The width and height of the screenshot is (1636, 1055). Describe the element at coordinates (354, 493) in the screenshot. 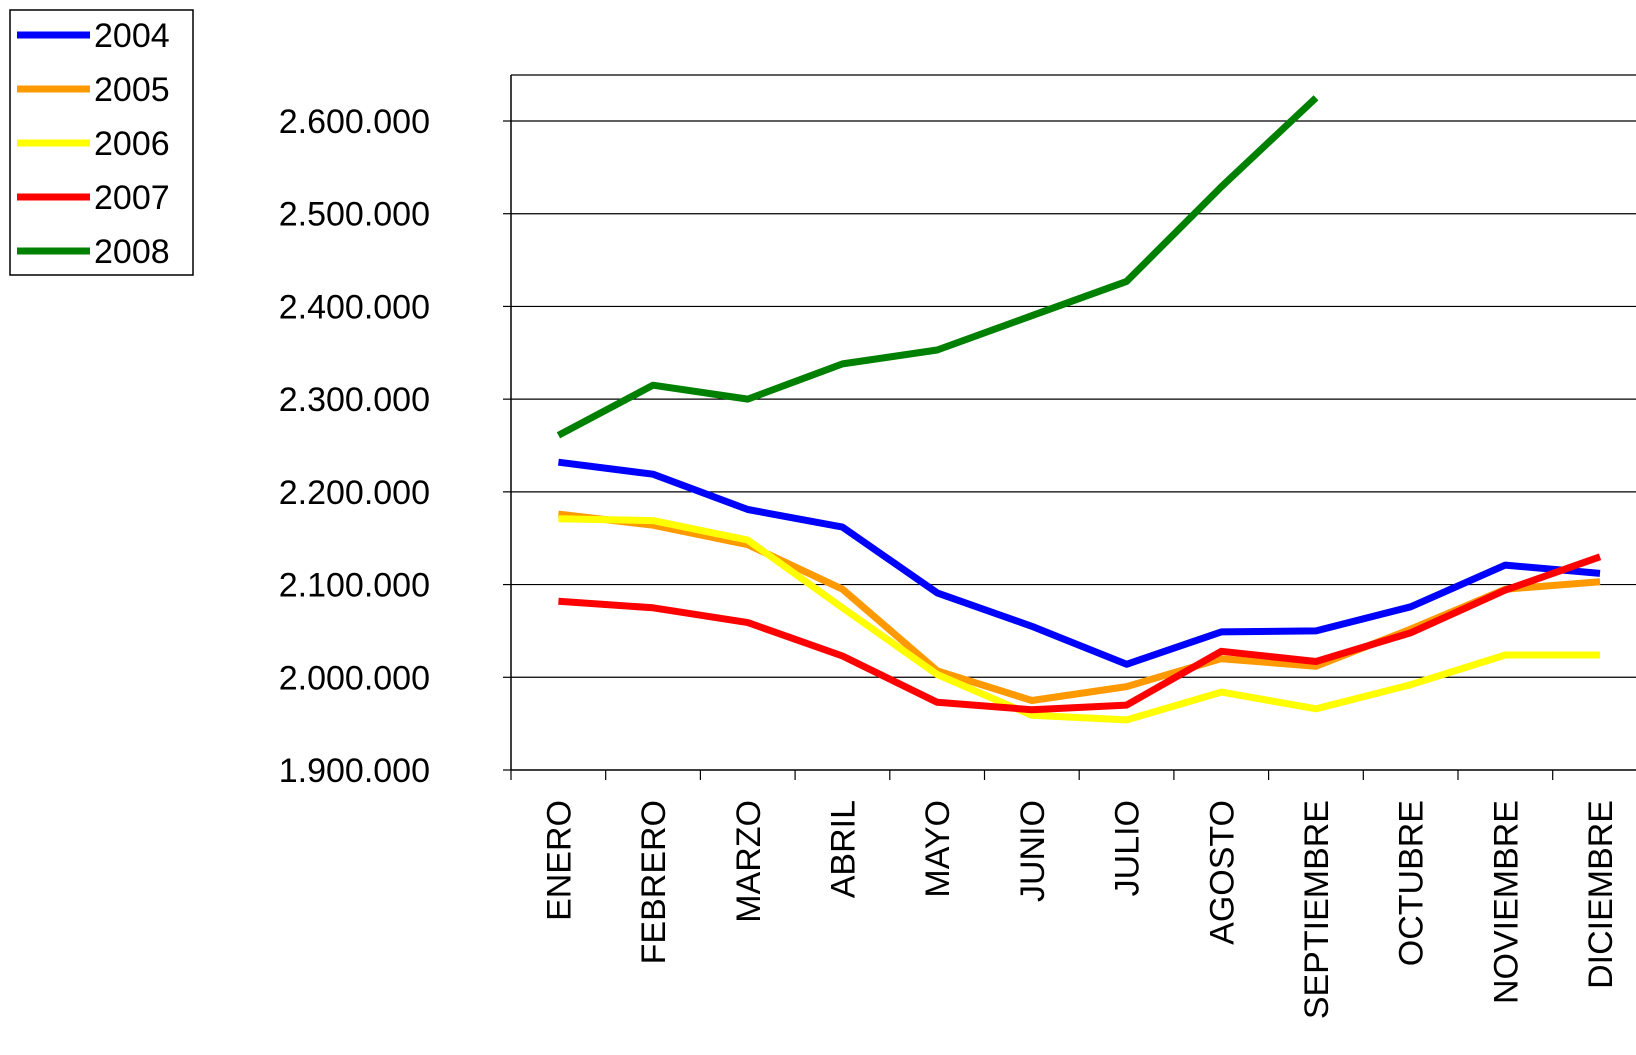

I see `y-tick-label: 2.200.000` at that location.